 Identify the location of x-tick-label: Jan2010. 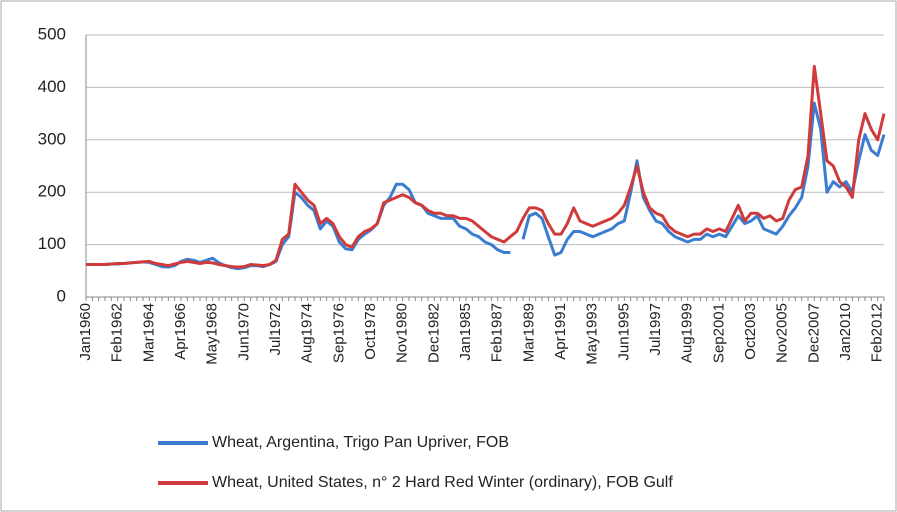
(845, 332).